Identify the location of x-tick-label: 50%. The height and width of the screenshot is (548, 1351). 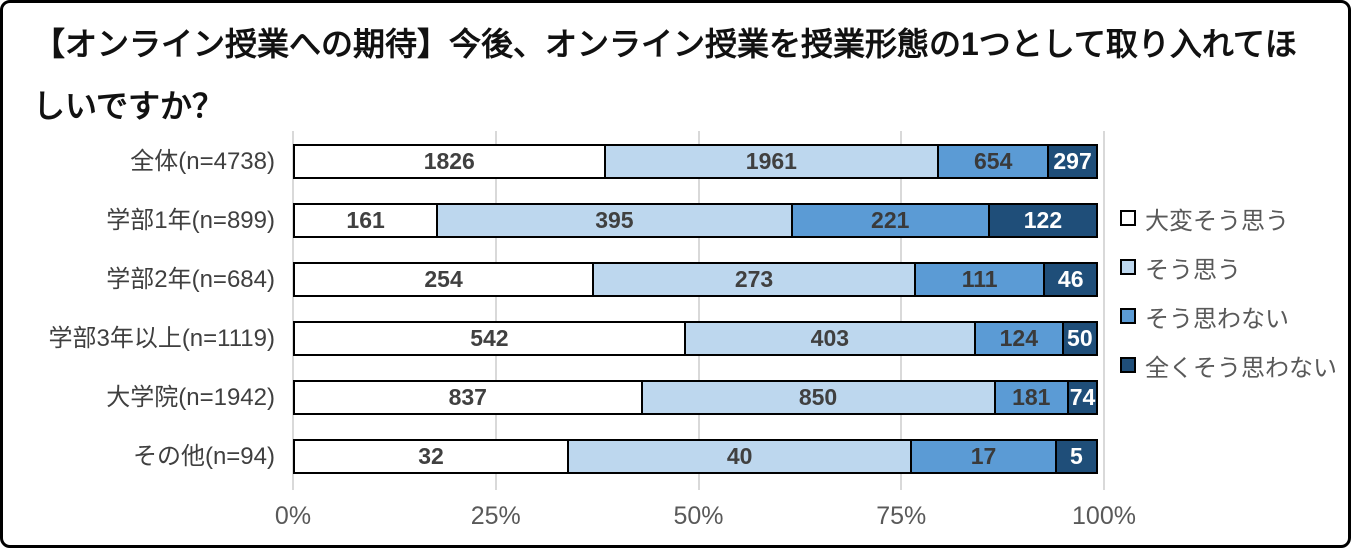
(698, 516).